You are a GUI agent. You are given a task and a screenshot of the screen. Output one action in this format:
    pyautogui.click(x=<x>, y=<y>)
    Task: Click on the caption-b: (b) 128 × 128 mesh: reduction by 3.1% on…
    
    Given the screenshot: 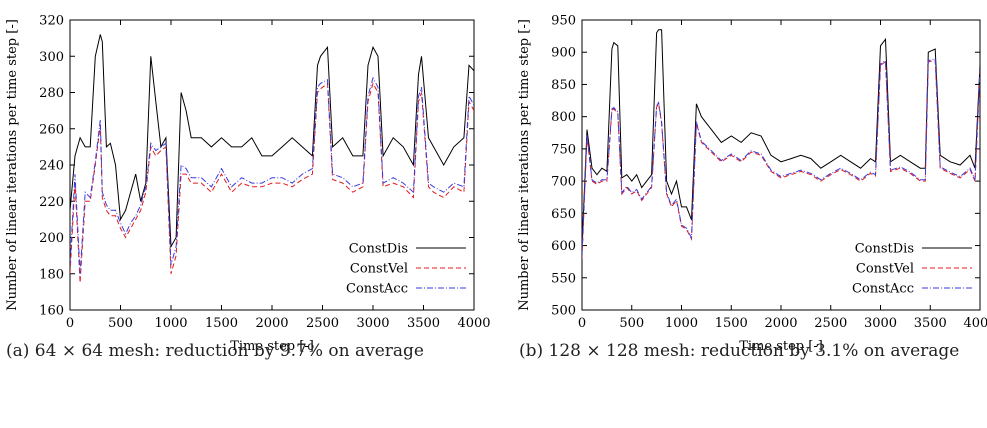 What is the action you would take?
    pyautogui.click(x=739, y=351)
    